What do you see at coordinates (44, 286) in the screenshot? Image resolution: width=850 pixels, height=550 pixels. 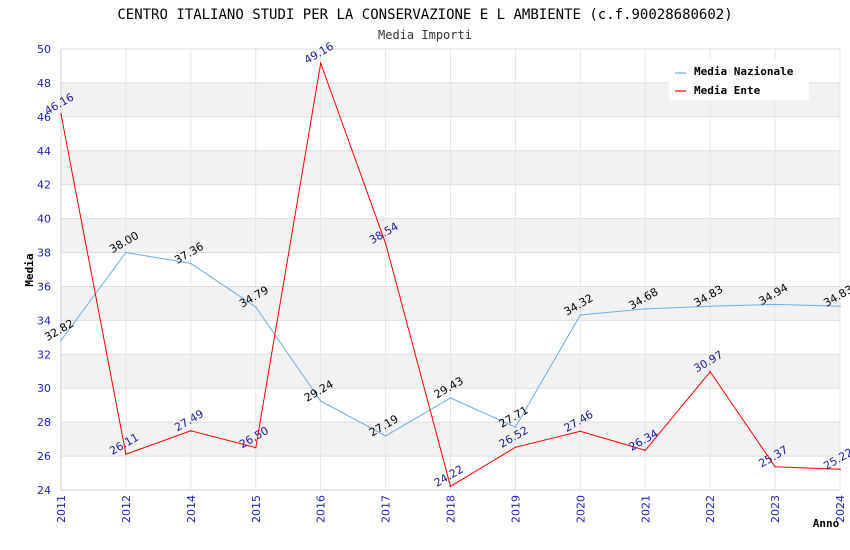 I see `y-tick-label: 36` at bounding box center [44, 286].